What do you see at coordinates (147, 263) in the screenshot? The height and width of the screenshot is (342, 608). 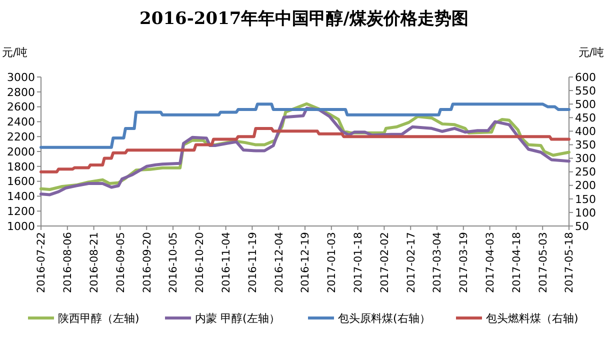 I see `x-tick-label: 2016-09-20` at bounding box center [147, 263].